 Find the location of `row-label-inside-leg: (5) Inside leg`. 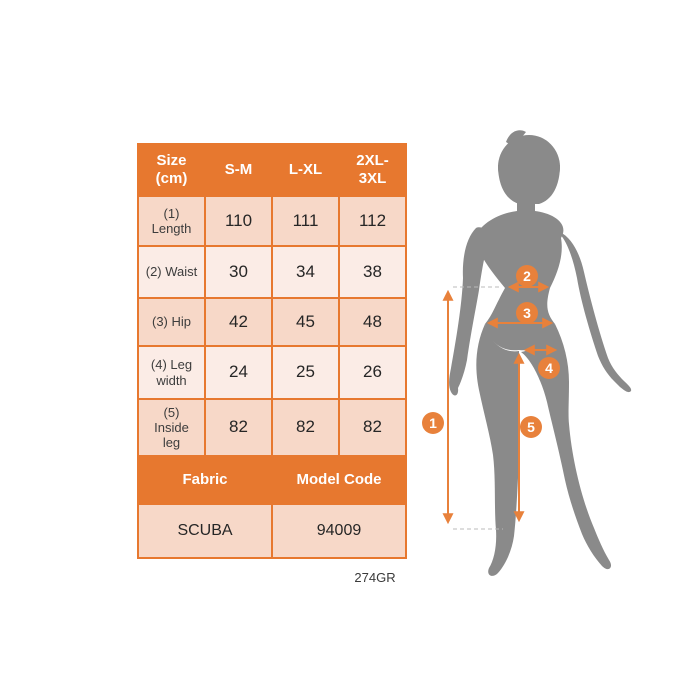

row-label-inside-leg: (5) Inside leg is located at coordinates (171, 427).